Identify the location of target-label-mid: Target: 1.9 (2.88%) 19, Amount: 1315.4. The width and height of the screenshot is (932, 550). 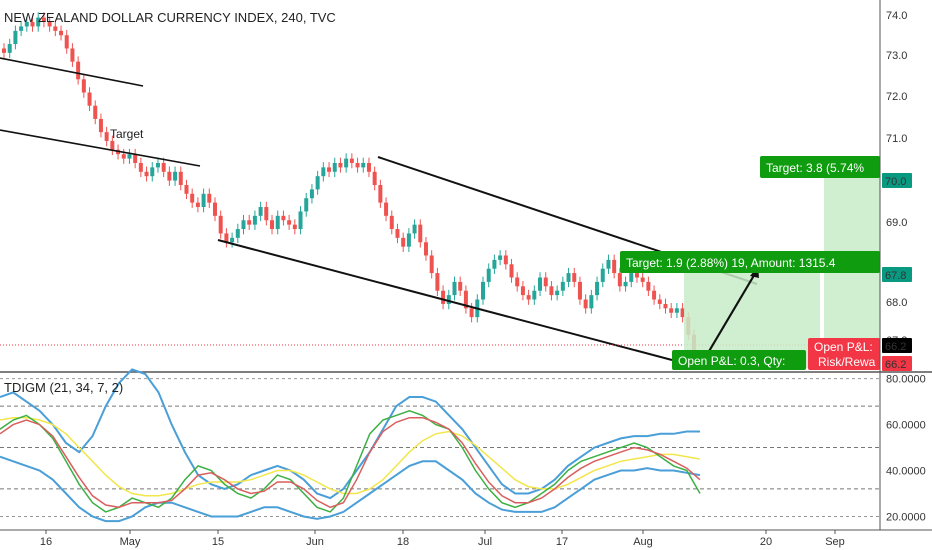
(750, 262).